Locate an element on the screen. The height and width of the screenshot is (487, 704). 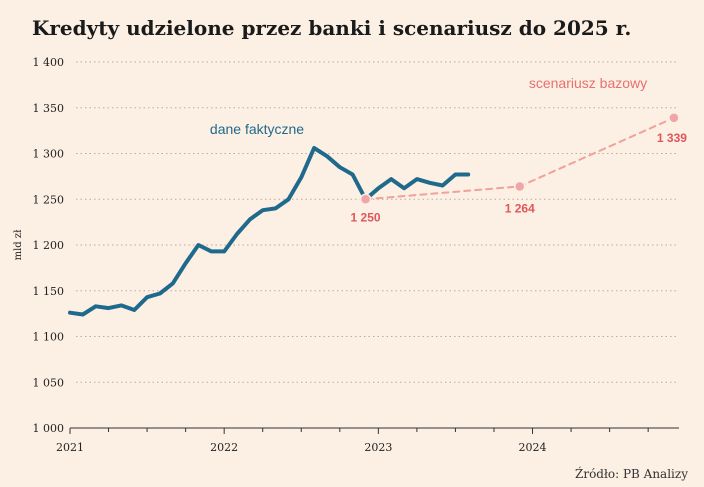
y-tick-label: 1 350 is located at coordinates (49, 108).